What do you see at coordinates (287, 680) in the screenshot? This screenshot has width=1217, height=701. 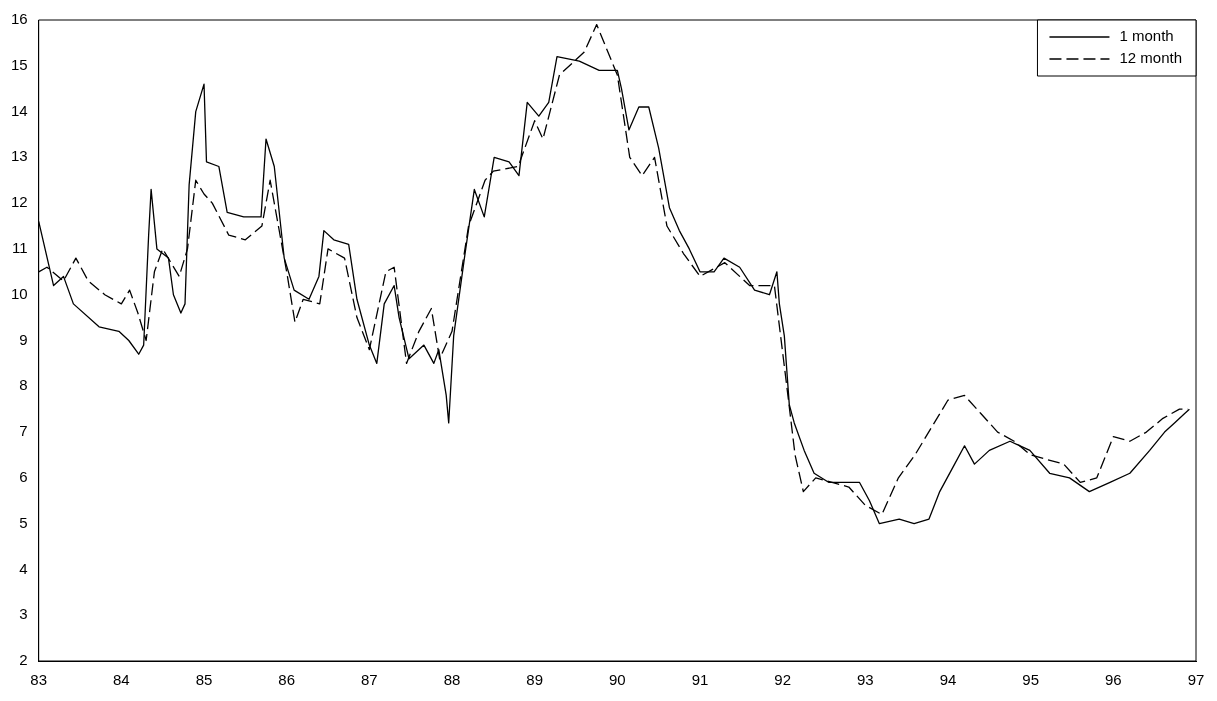 I see `x-tick-label: 86` at bounding box center [287, 680].